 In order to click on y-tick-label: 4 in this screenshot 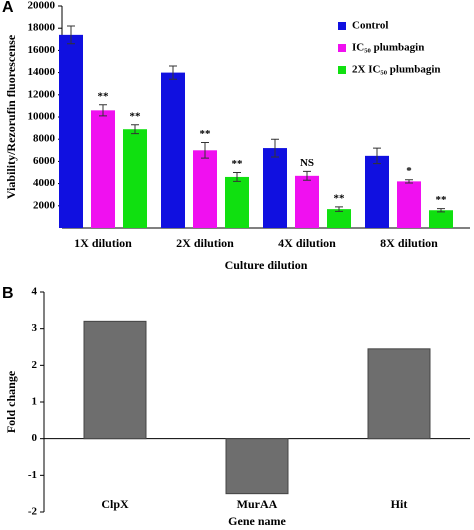, I will do `click(35, 292)`.